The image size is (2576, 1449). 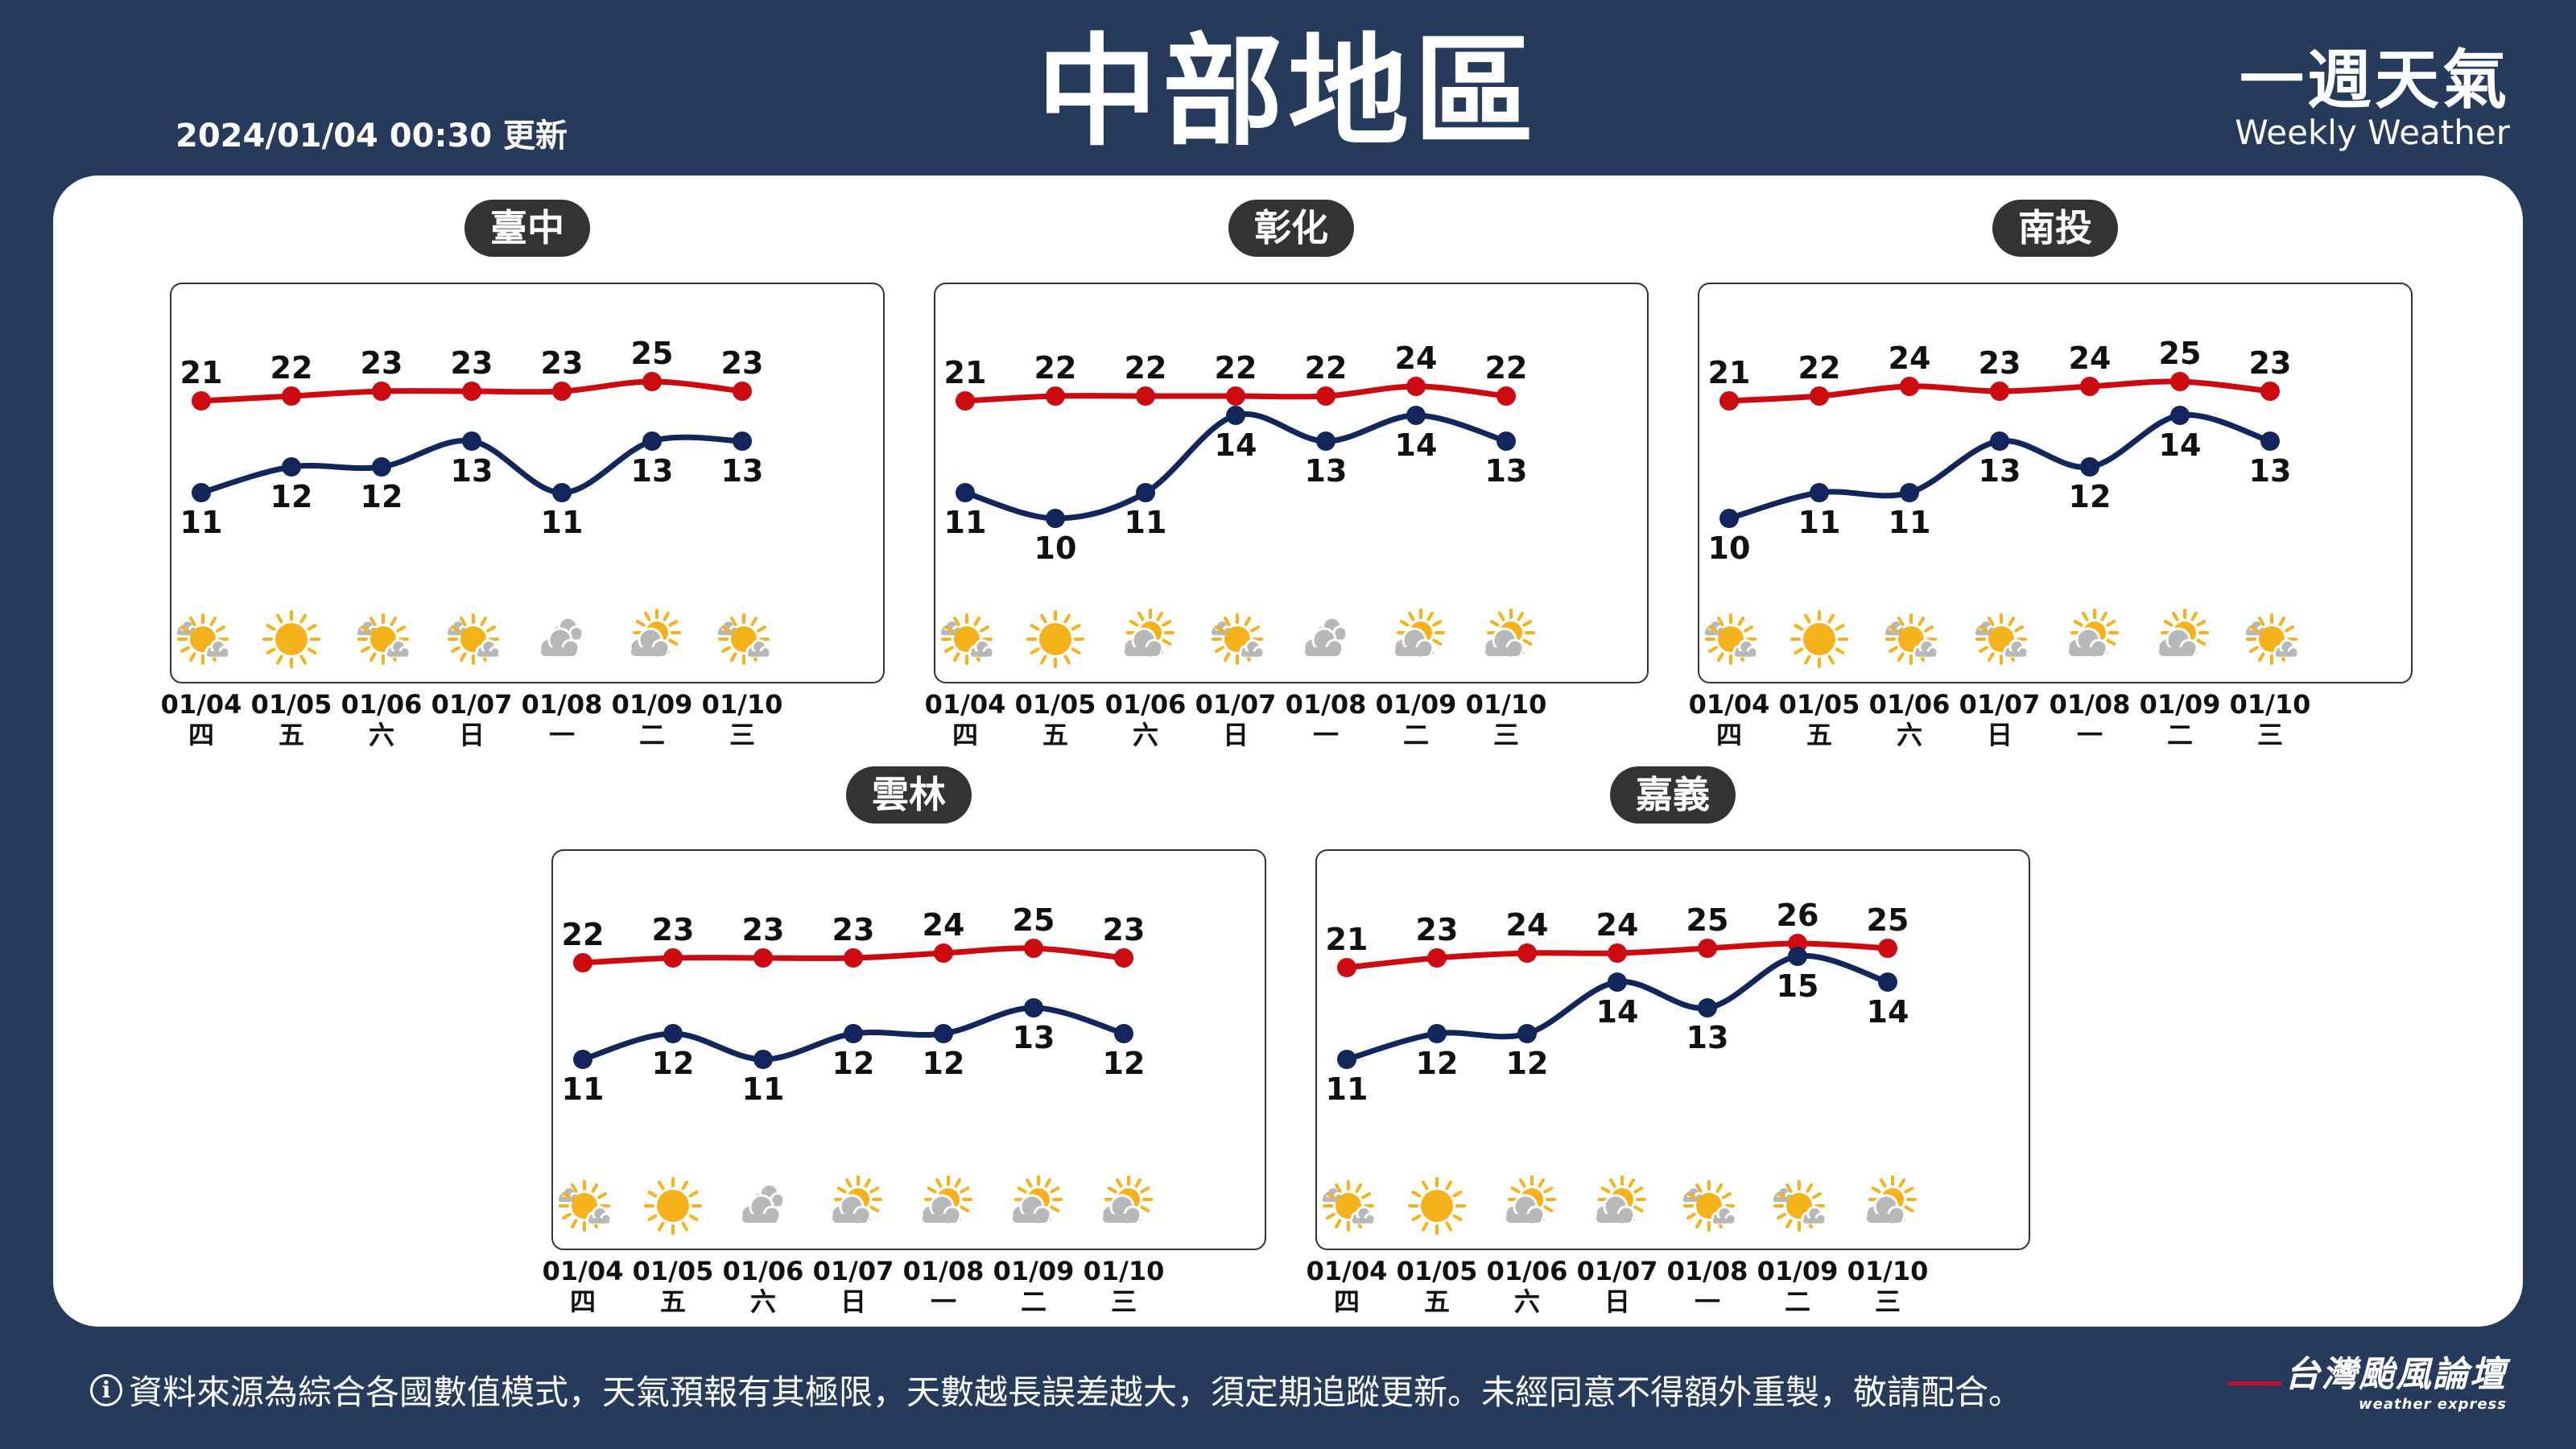 What do you see at coordinates (1798, 986) in the screenshot?
I see `low-temp-label: 15` at bounding box center [1798, 986].